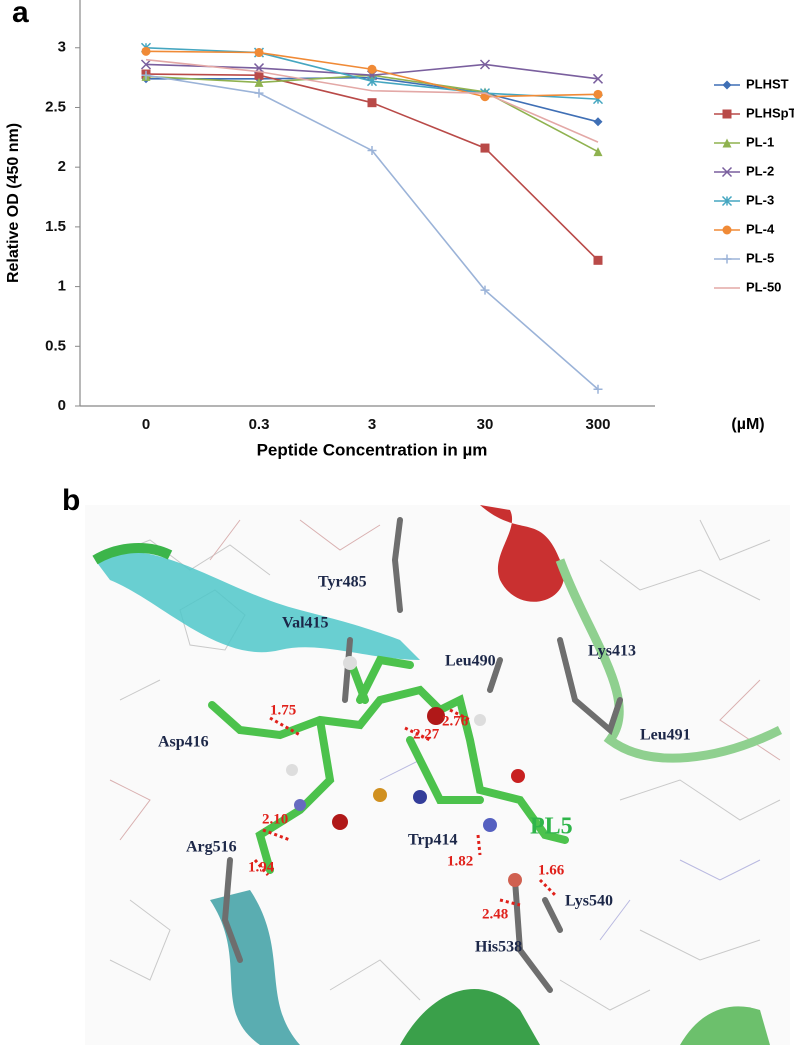  What do you see at coordinates (551, 870) in the screenshot?
I see `structure-label: 1.66` at bounding box center [551, 870].